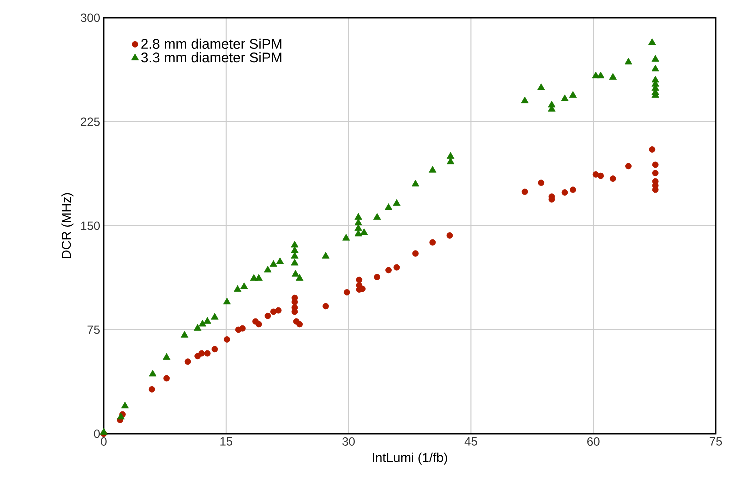 The height and width of the screenshot is (504, 736). What do you see at coordinates (94, 330) in the screenshot?
I see `y-tick-label: 75` at bounding box center [94, 330].